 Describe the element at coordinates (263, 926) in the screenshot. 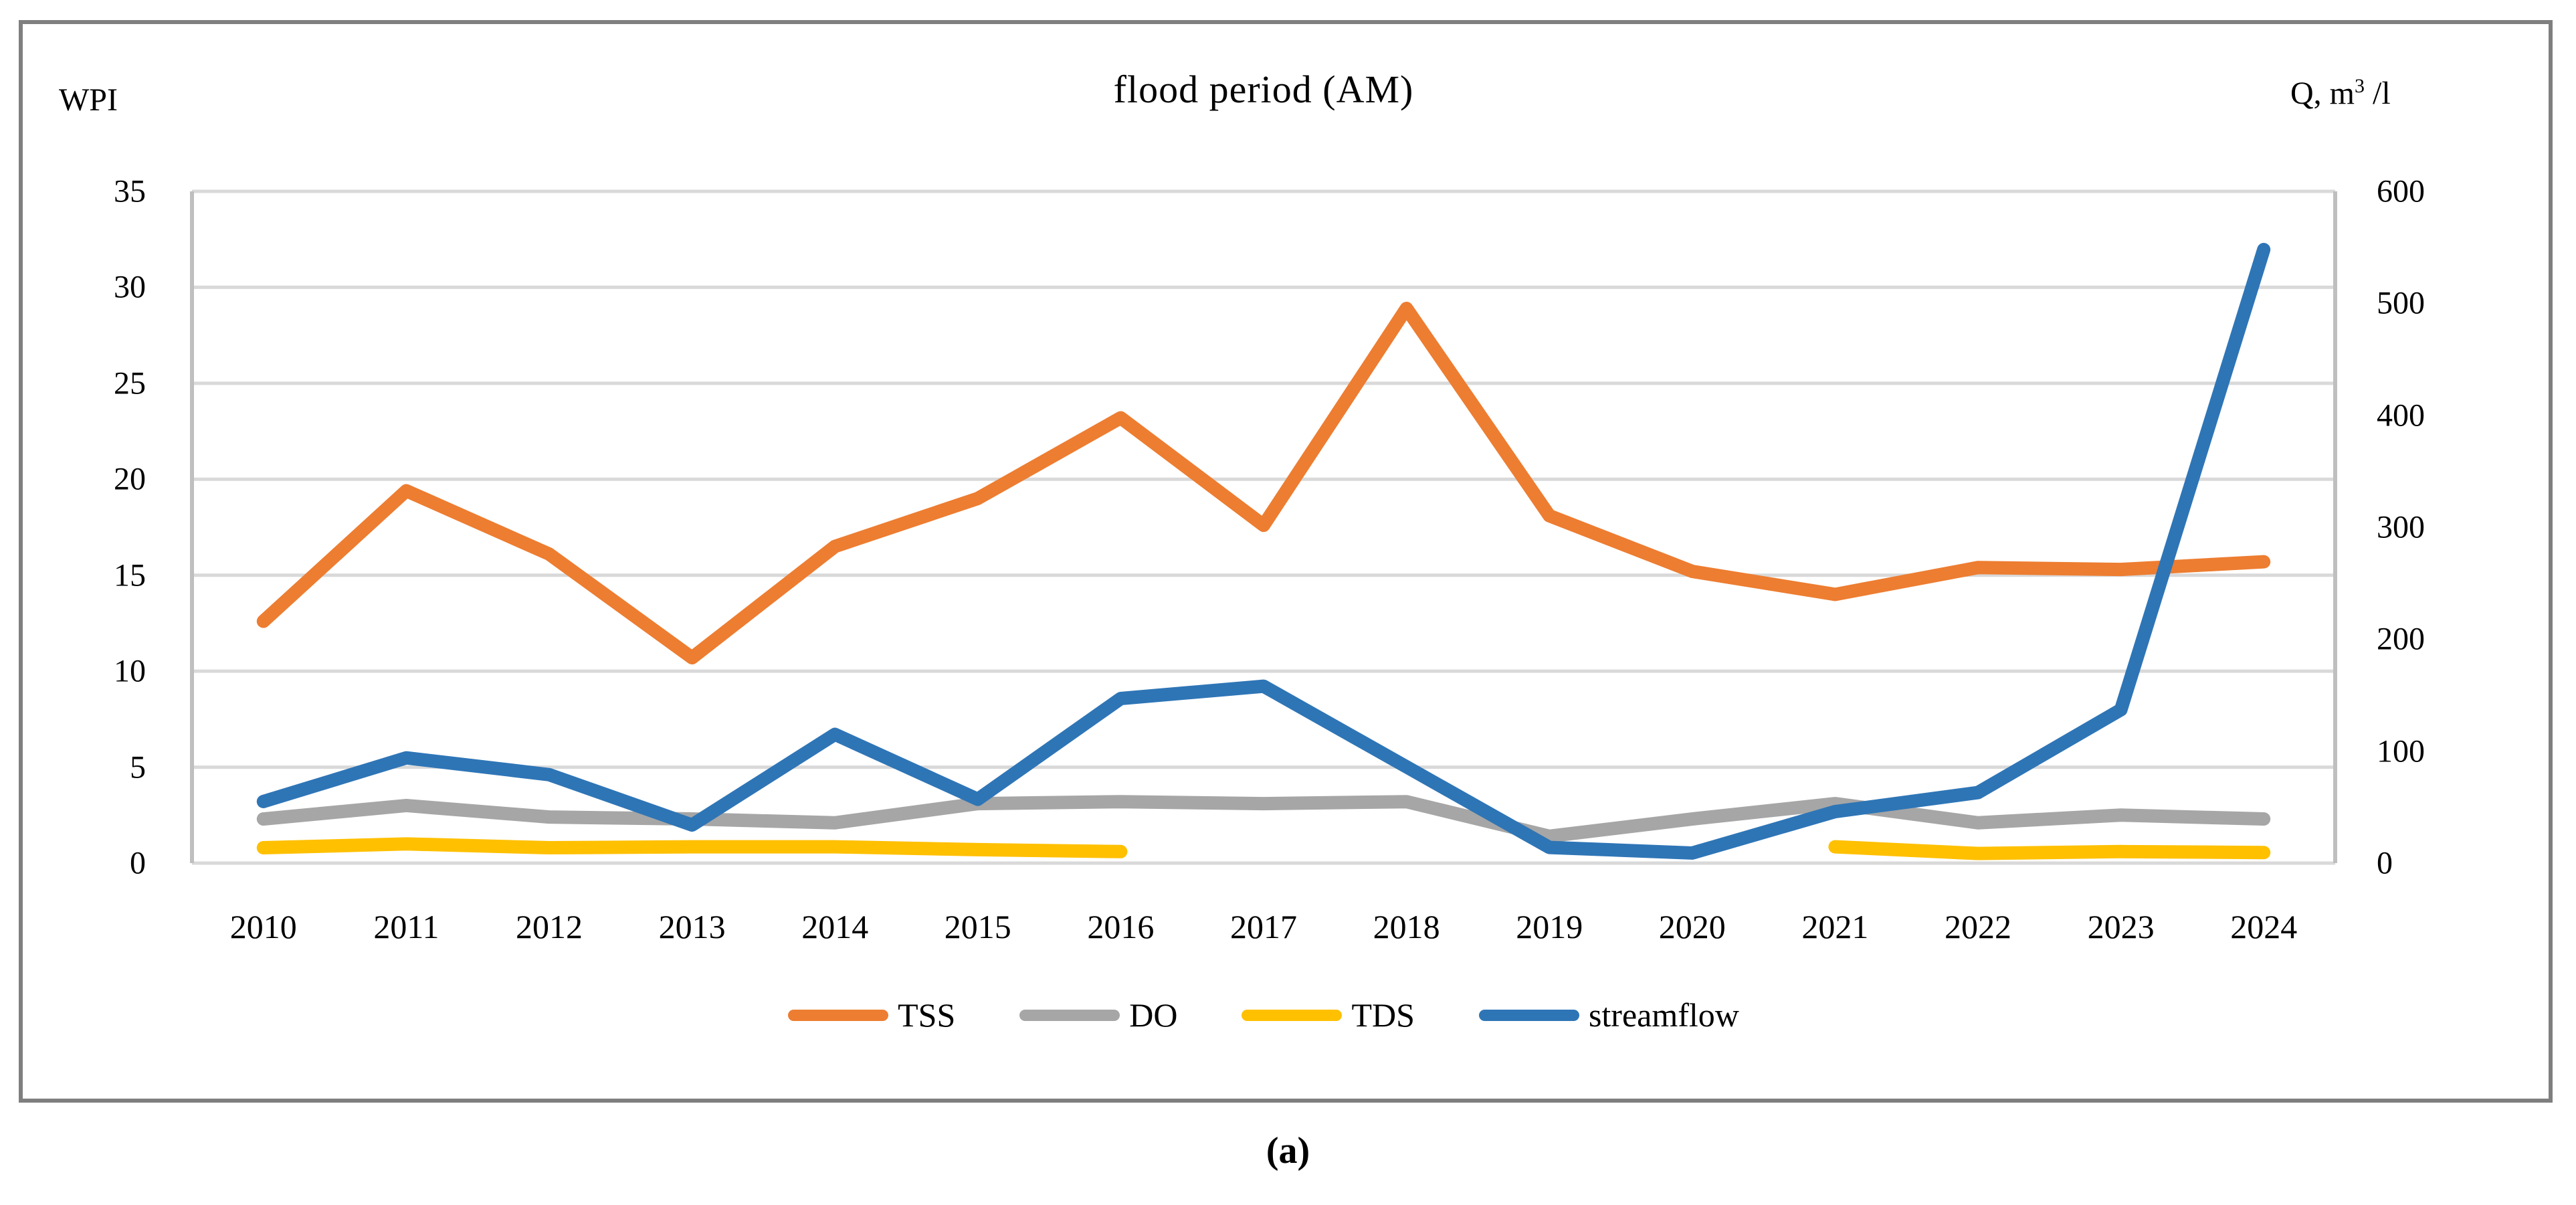

I see `x-axis-tick-label: 2010` at that location.